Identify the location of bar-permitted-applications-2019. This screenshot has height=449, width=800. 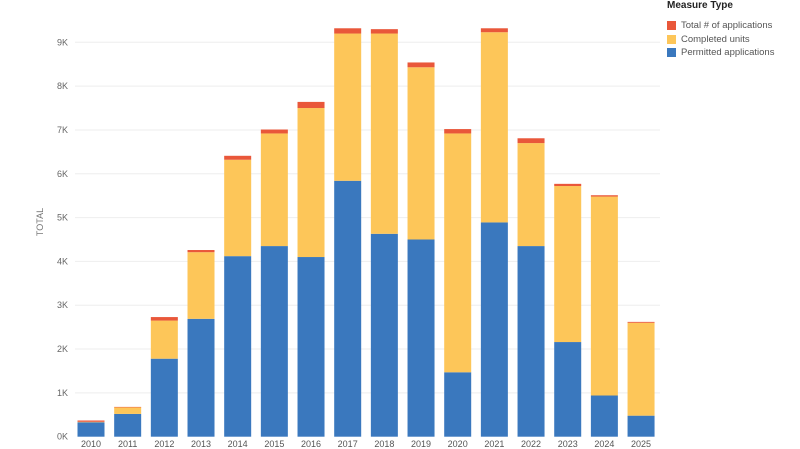
(421, 338).